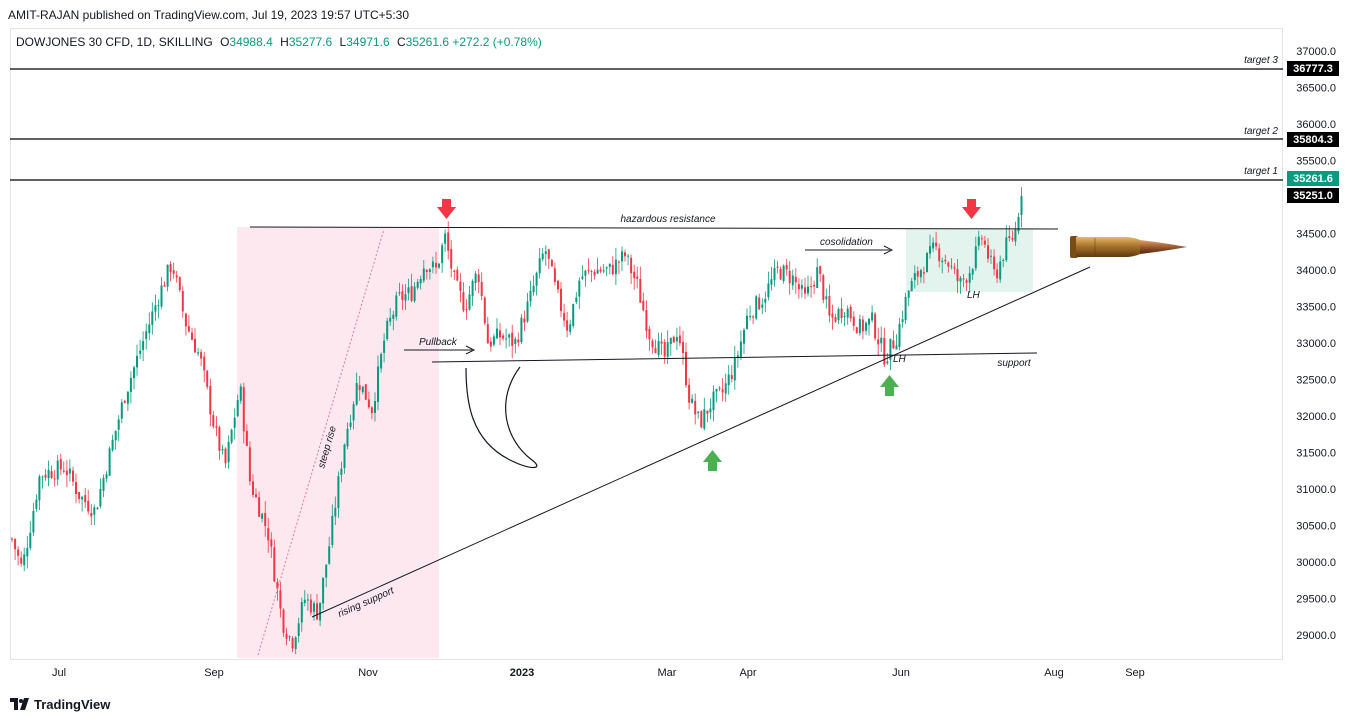  What do you see at coordinates (734, 357) in the screenshot?
I see `support-line` at bounding box center [734, 357].